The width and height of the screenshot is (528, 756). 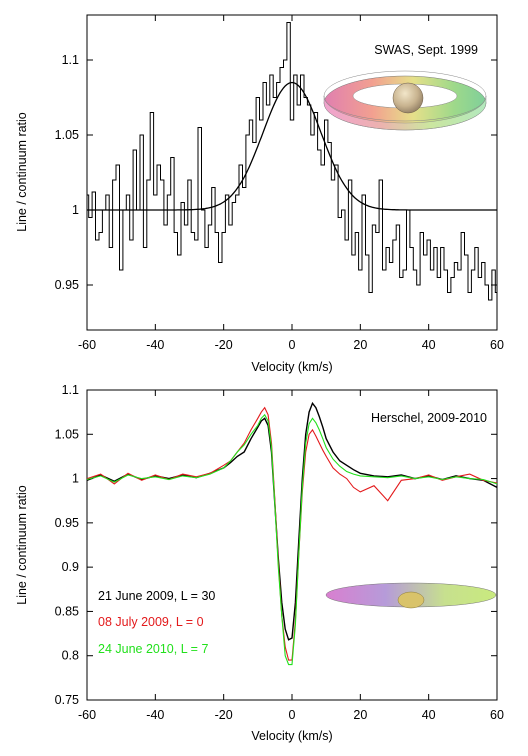 I want to click on flat-disk-model-inset, so click(x=411, y=595).